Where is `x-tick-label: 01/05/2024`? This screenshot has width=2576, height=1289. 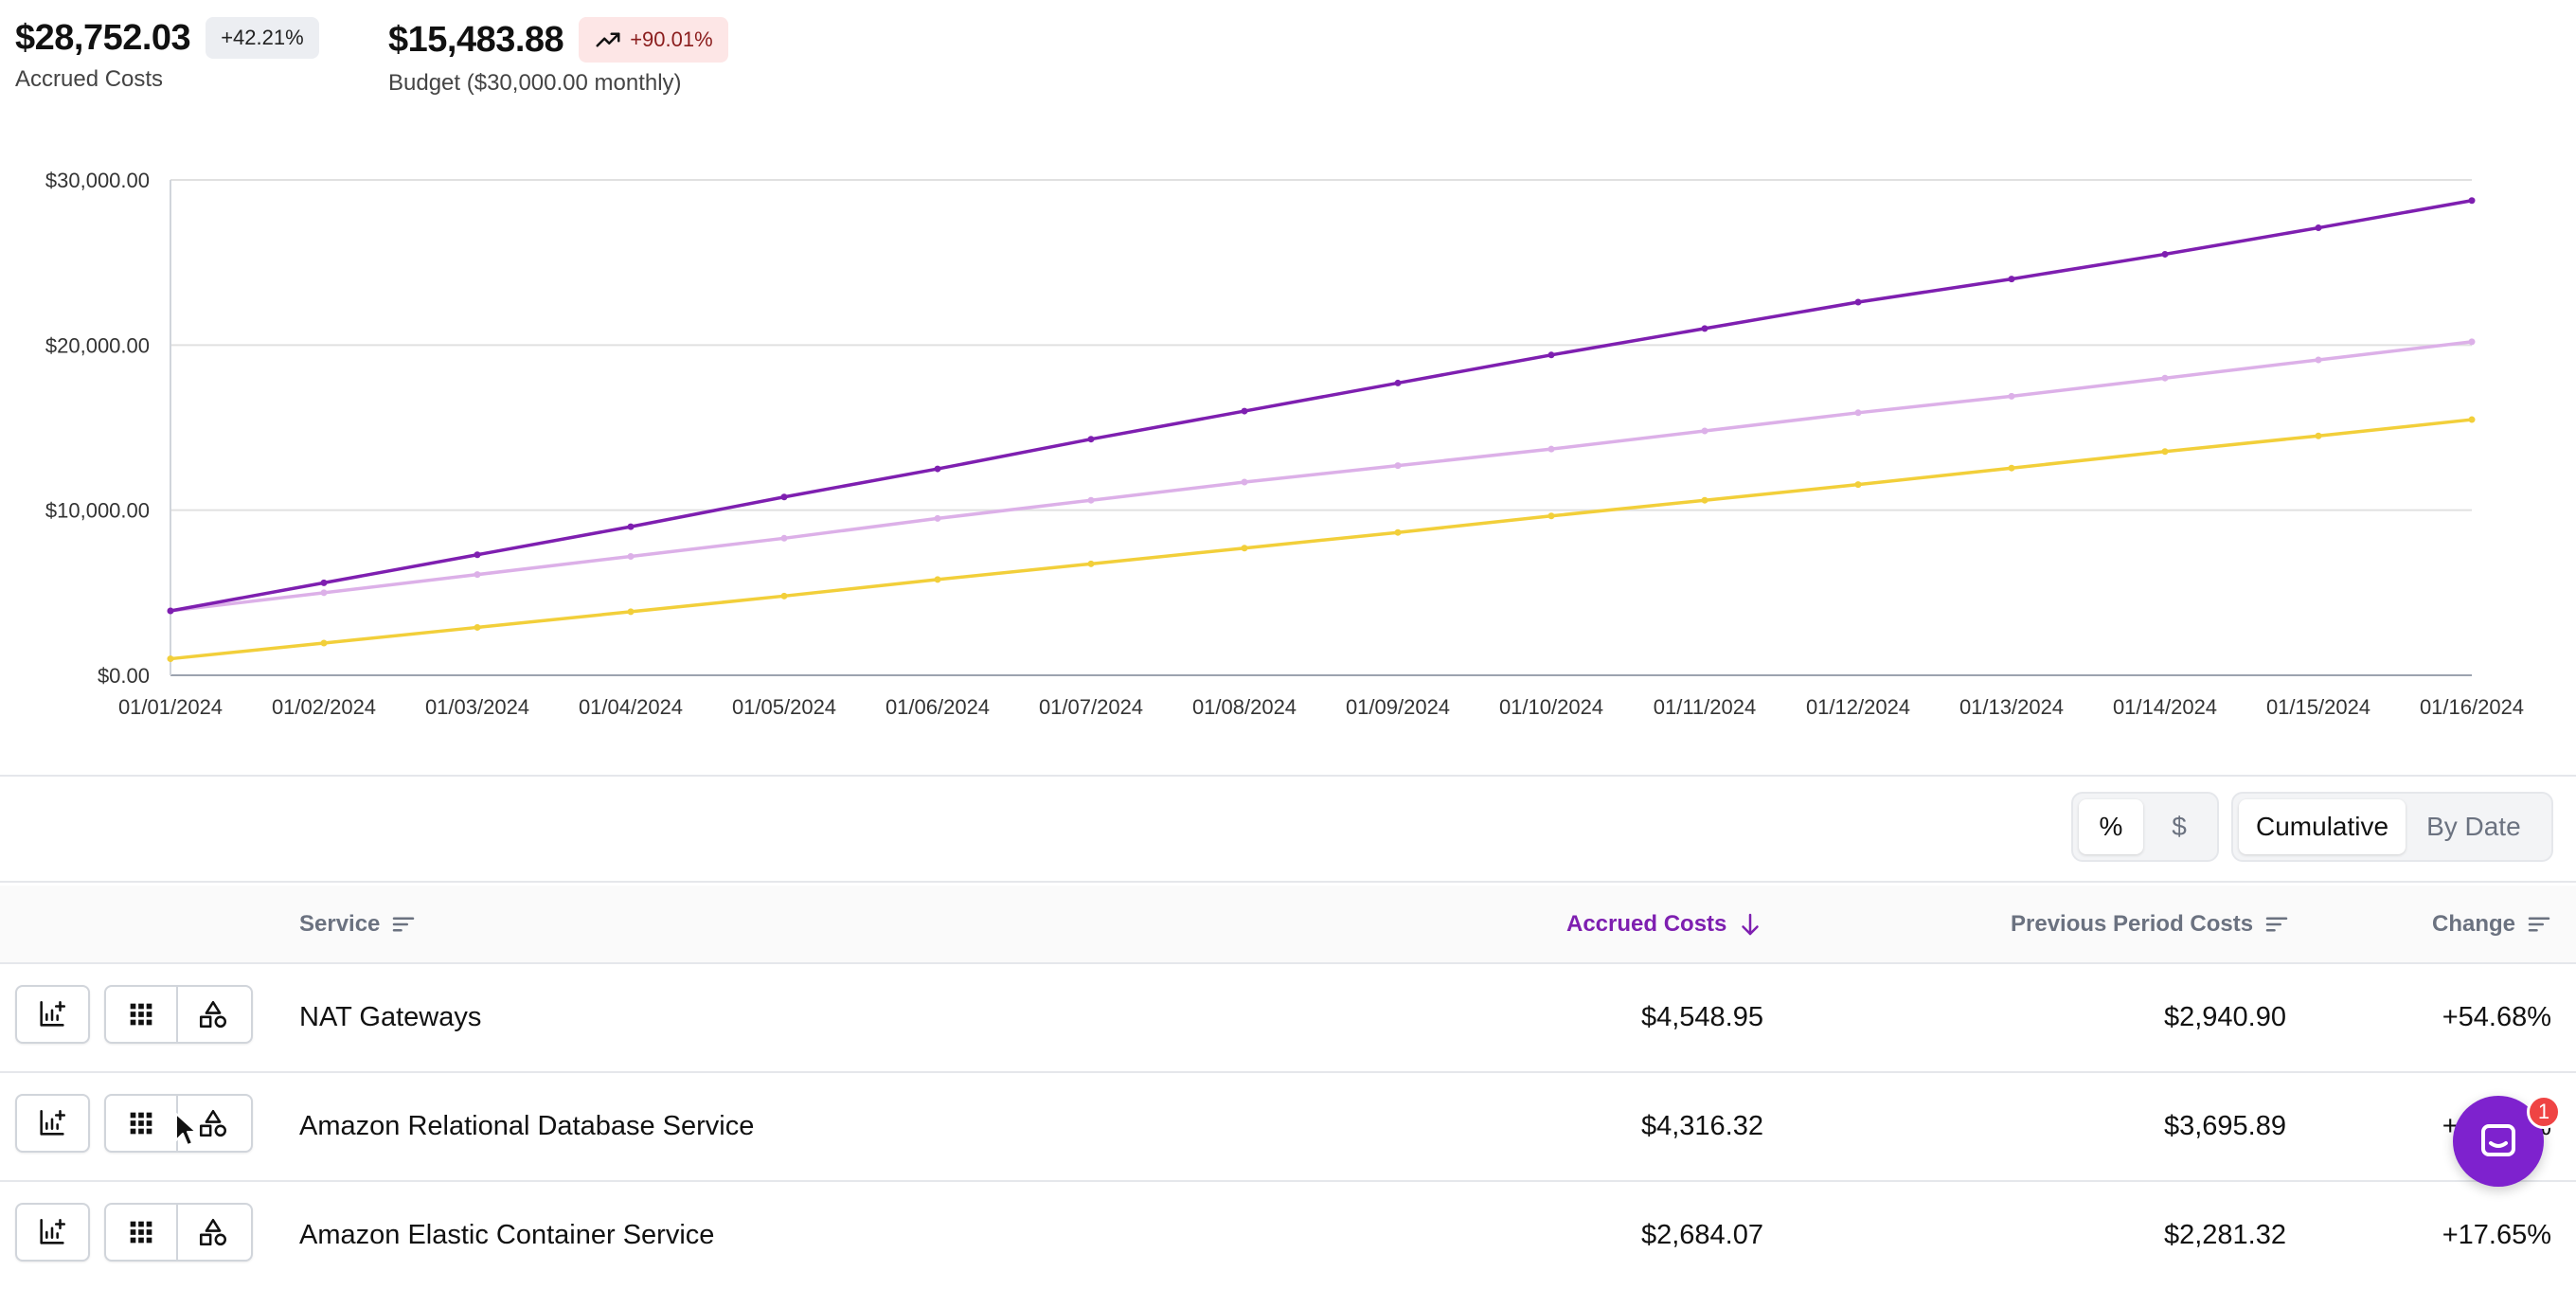
x-tick-label: 01/05/2024 is located at coordinates (784, 707).